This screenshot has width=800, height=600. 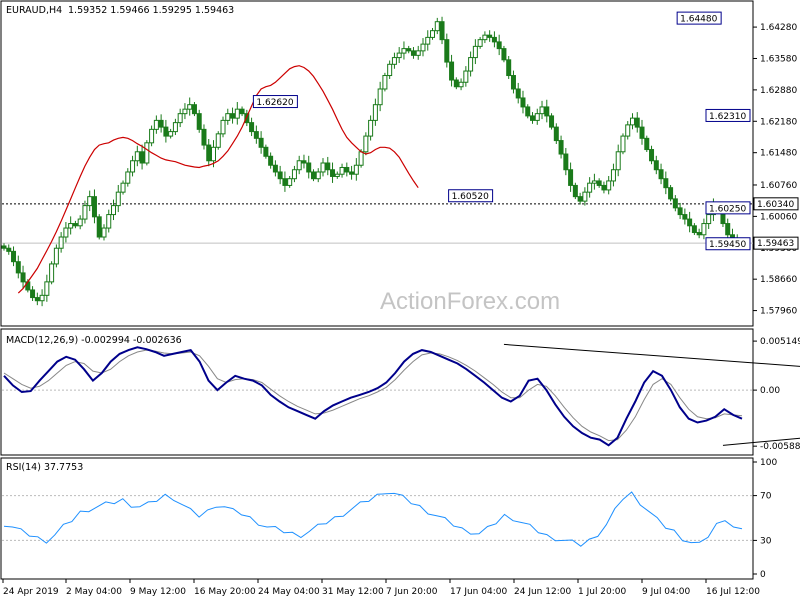 I want to click on x-tick-label: 9 May 12:00, so click(x=158, y=592).